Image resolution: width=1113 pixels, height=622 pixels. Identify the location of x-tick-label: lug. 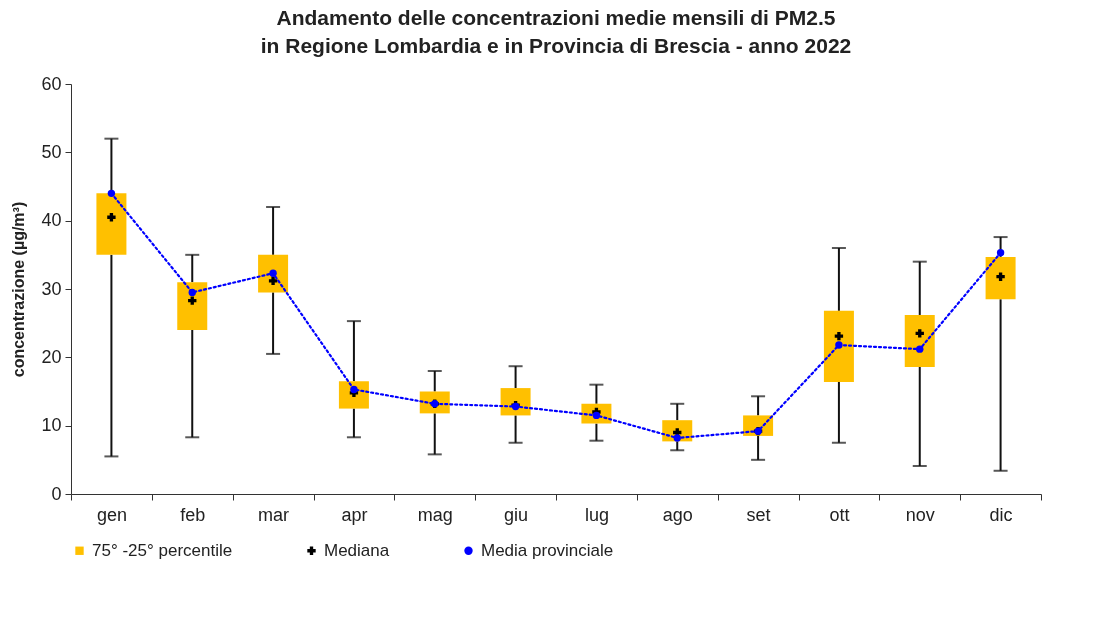
(596, 514).